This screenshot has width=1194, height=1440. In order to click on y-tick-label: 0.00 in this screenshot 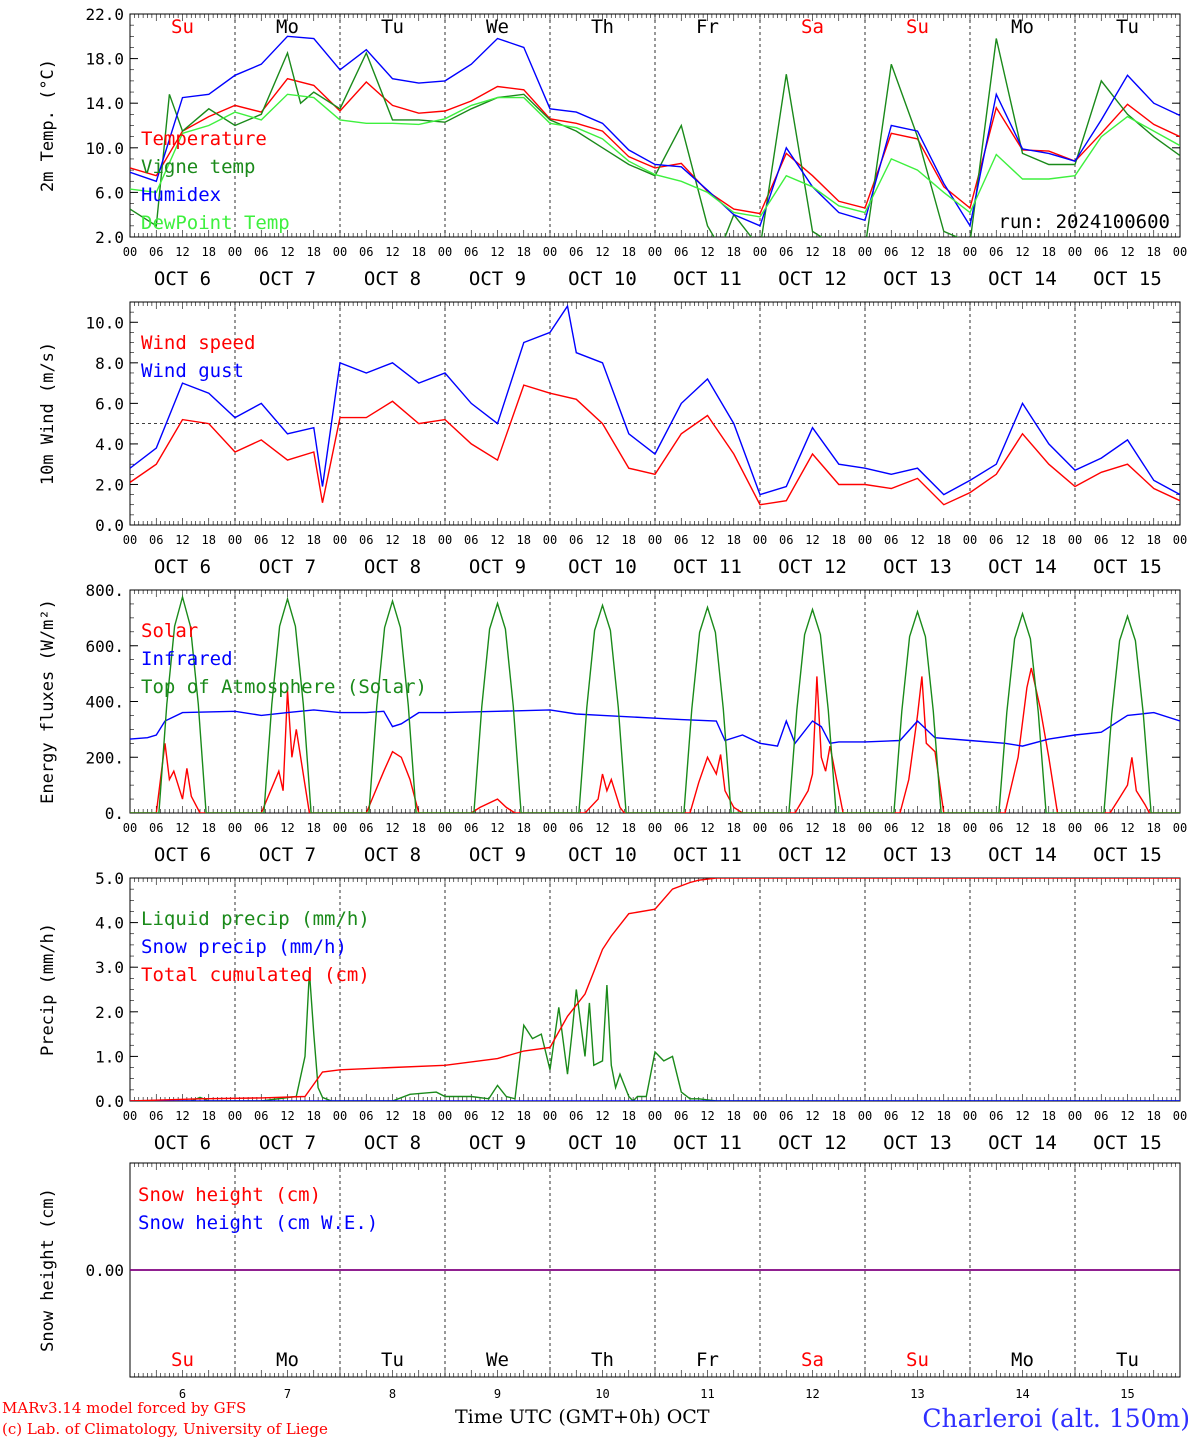, I will do `click(104, 1270)`.